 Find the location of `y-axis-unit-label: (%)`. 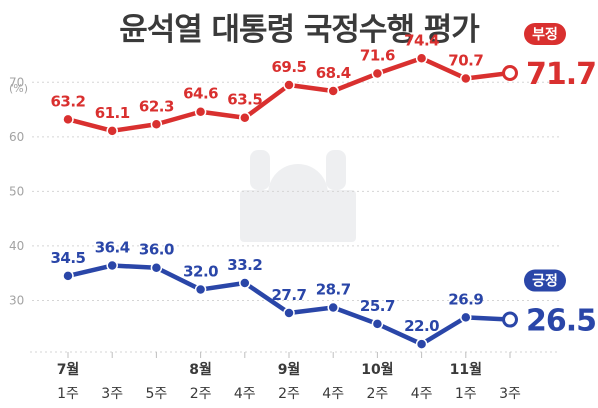

y-axis-unit-label: (%) is located at coordinates (18, 88).